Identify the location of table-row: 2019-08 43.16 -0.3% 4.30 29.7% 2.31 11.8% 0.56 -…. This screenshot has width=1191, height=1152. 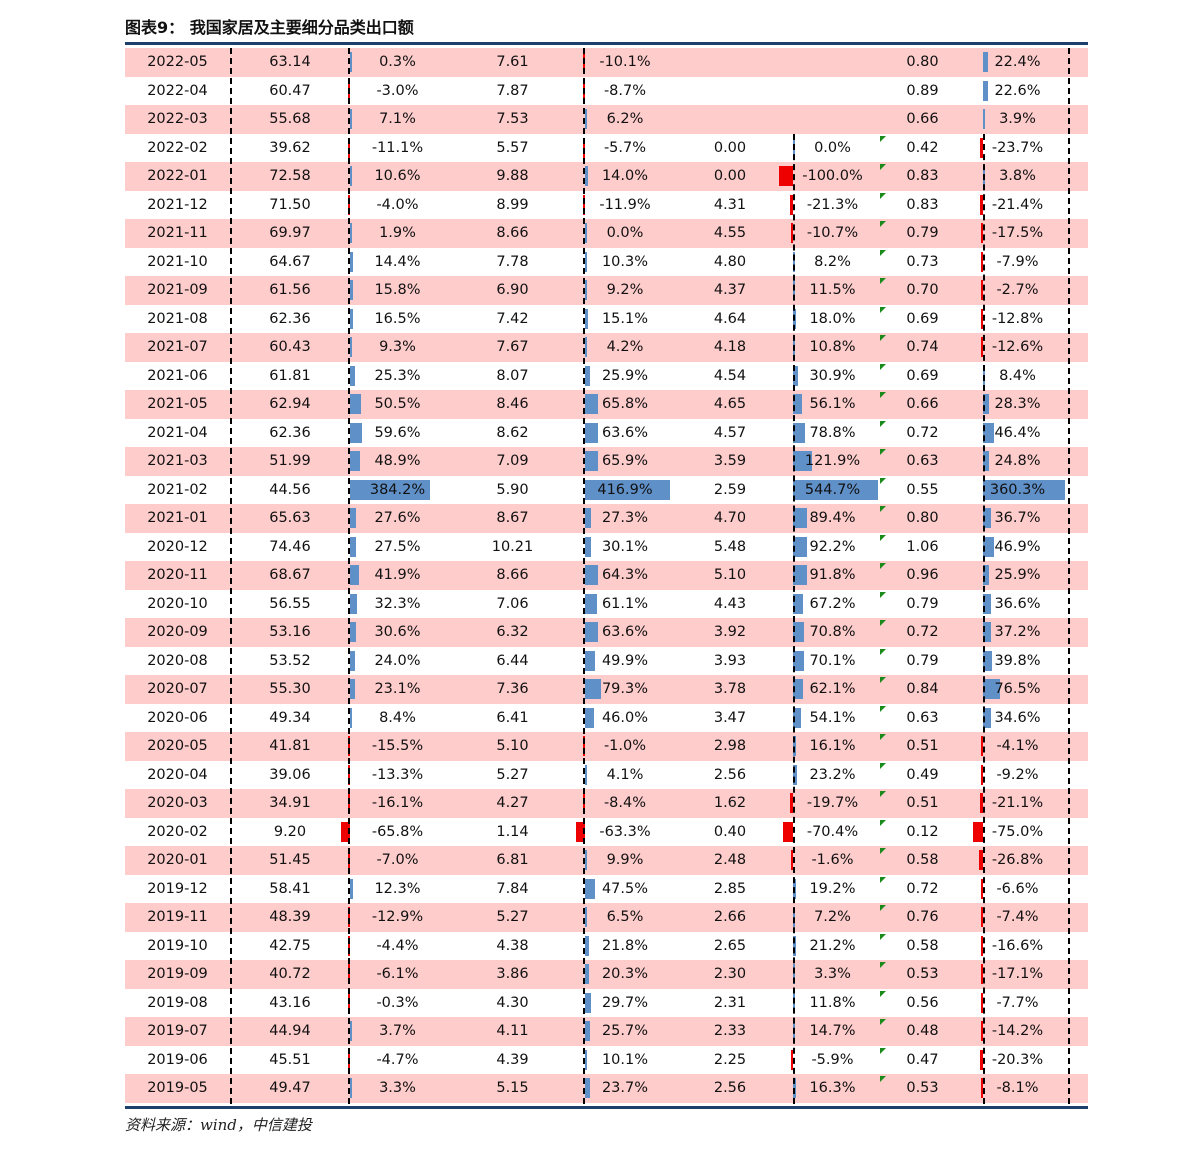
(606, 1003).